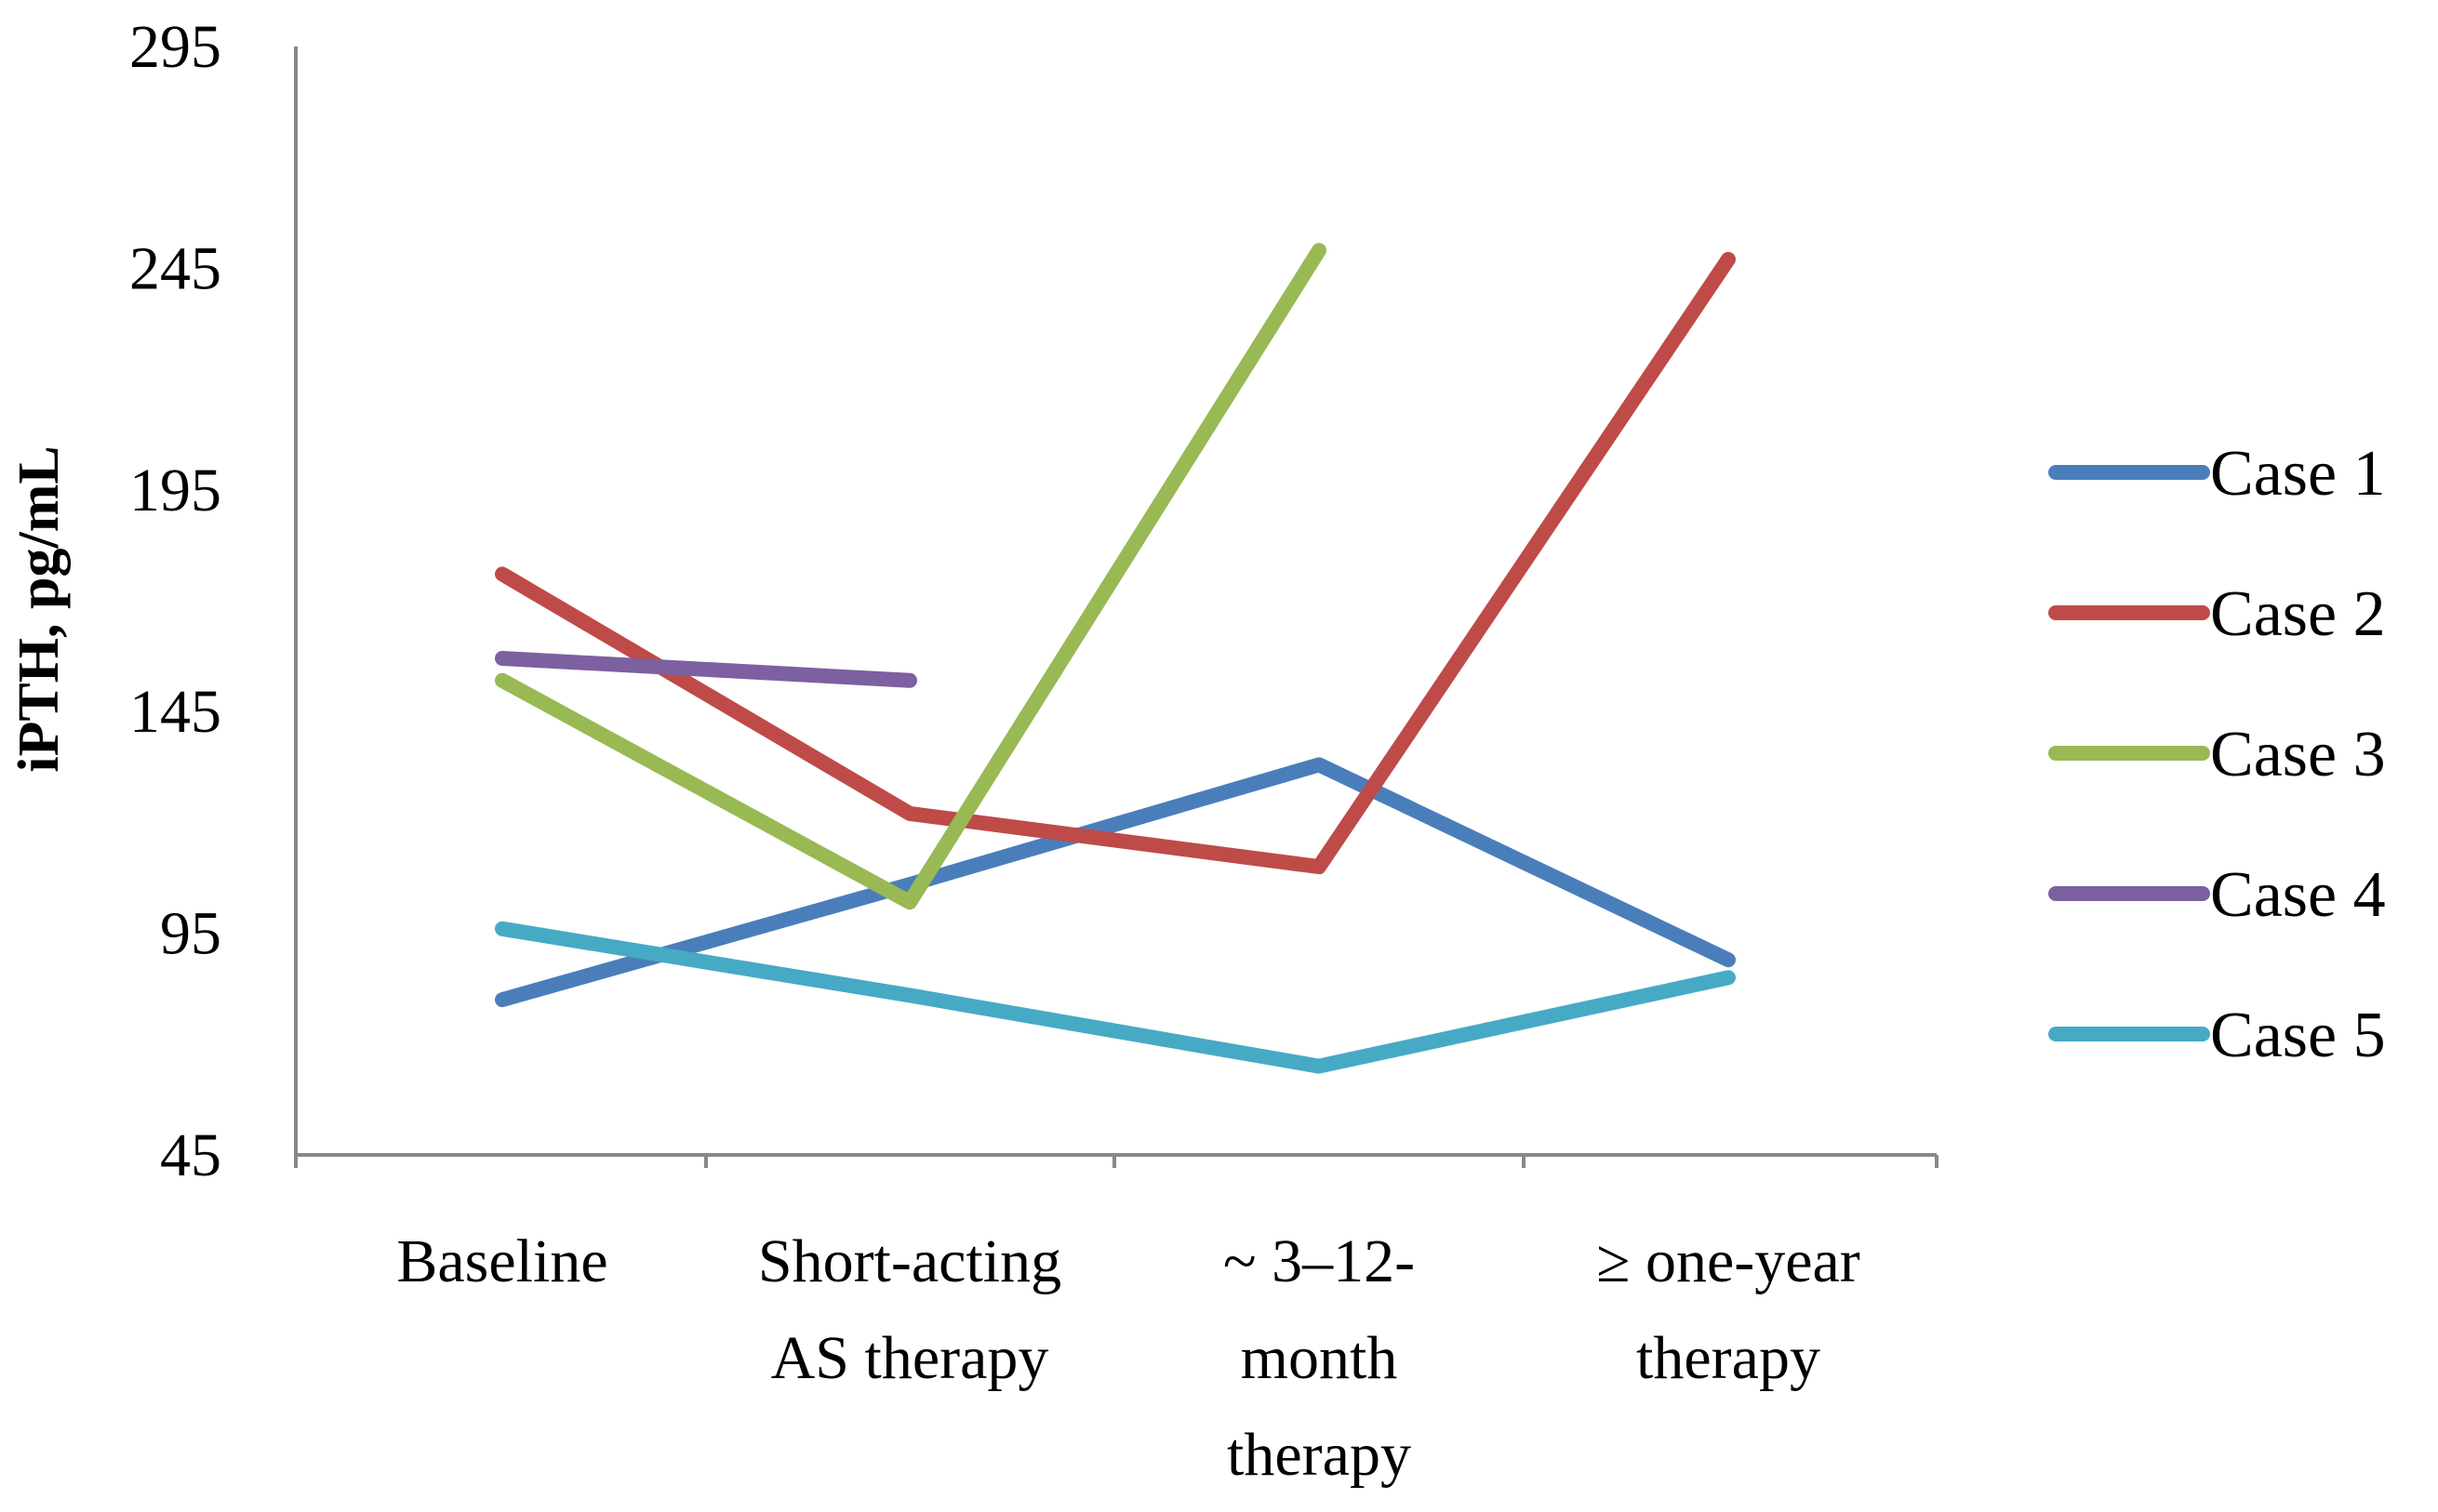 This screenshot has height=1512, width=2438. Describe the element at coordinates (1728, 1261) in the screenshot. I see `x-tick-label: ≥ one-year` at that location.